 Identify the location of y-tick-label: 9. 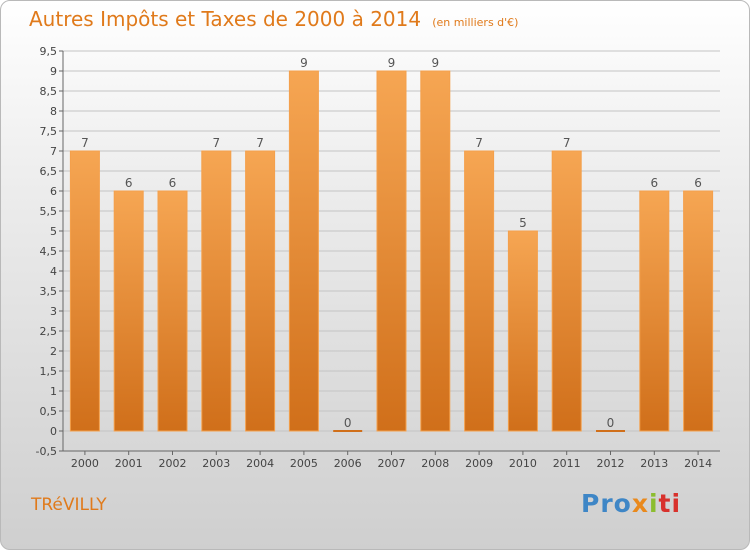
(53, 71).